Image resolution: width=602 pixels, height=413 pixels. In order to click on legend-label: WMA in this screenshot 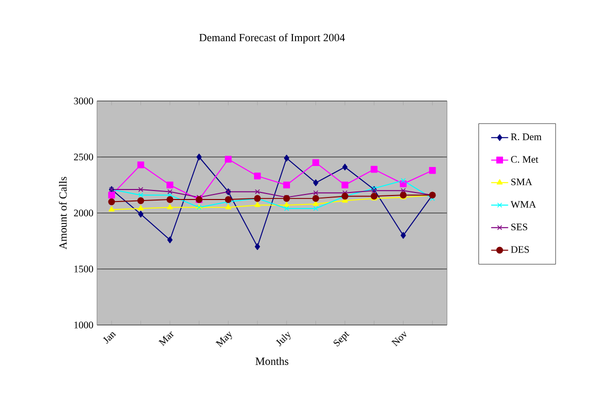, I will do `click(523, 204)`.